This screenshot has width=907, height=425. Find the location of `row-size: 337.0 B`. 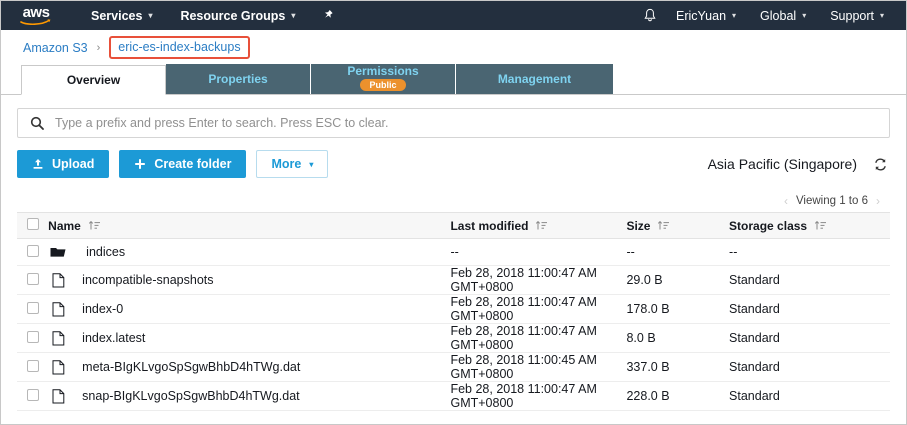

row-size: 337.0 B is located at coordinates (678, 367).